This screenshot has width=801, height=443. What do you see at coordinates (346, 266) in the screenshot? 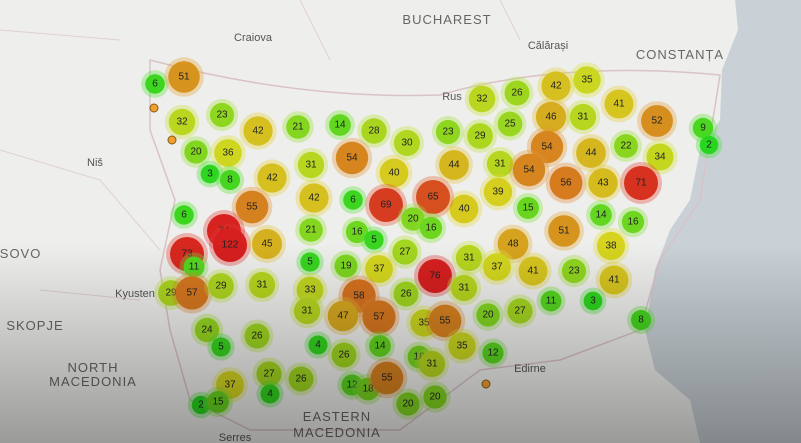
I see `marker-value: 19` at bounding box center [346, 266].